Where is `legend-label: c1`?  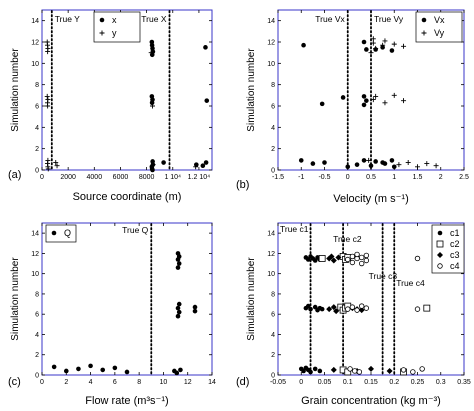 legend-label: c1 is located at coordinates (455, 233).